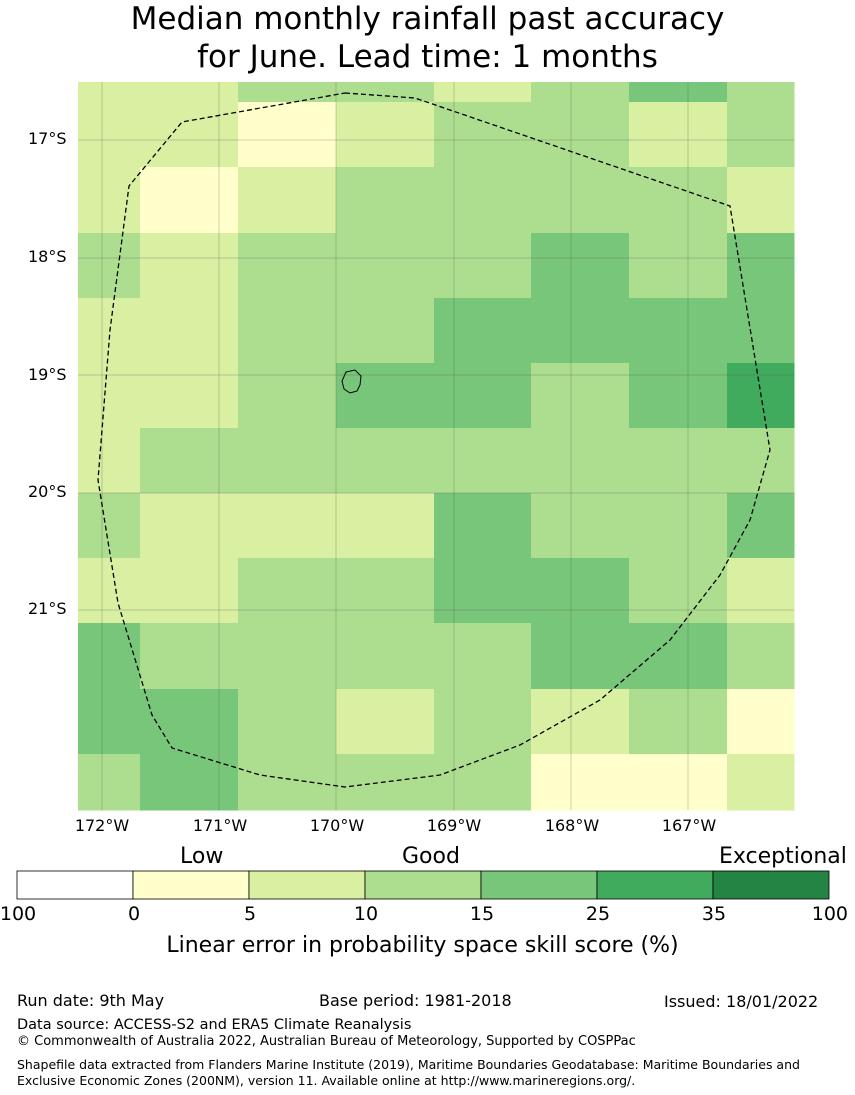 This screenshot has height=1095, width=855. I want to click on lat-tick-17s: 17°S, so click(47, 138).